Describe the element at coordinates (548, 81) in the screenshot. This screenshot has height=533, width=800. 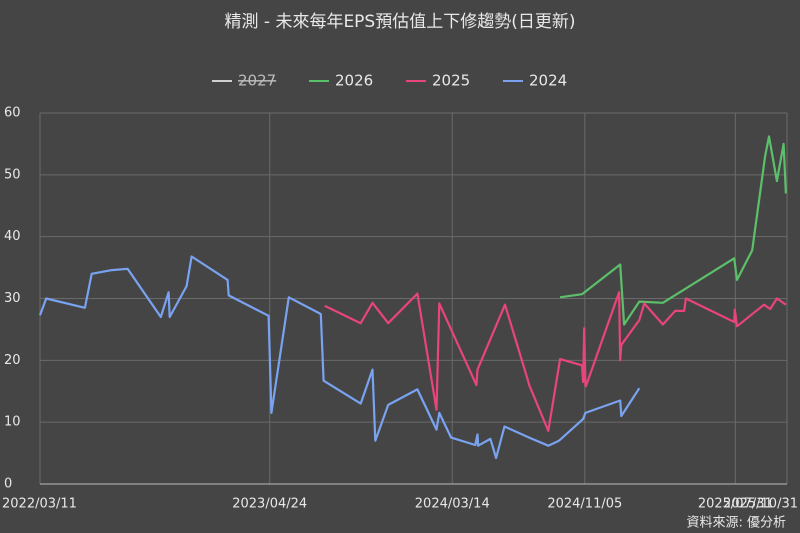
I see `legend-label: 2024` at that location.